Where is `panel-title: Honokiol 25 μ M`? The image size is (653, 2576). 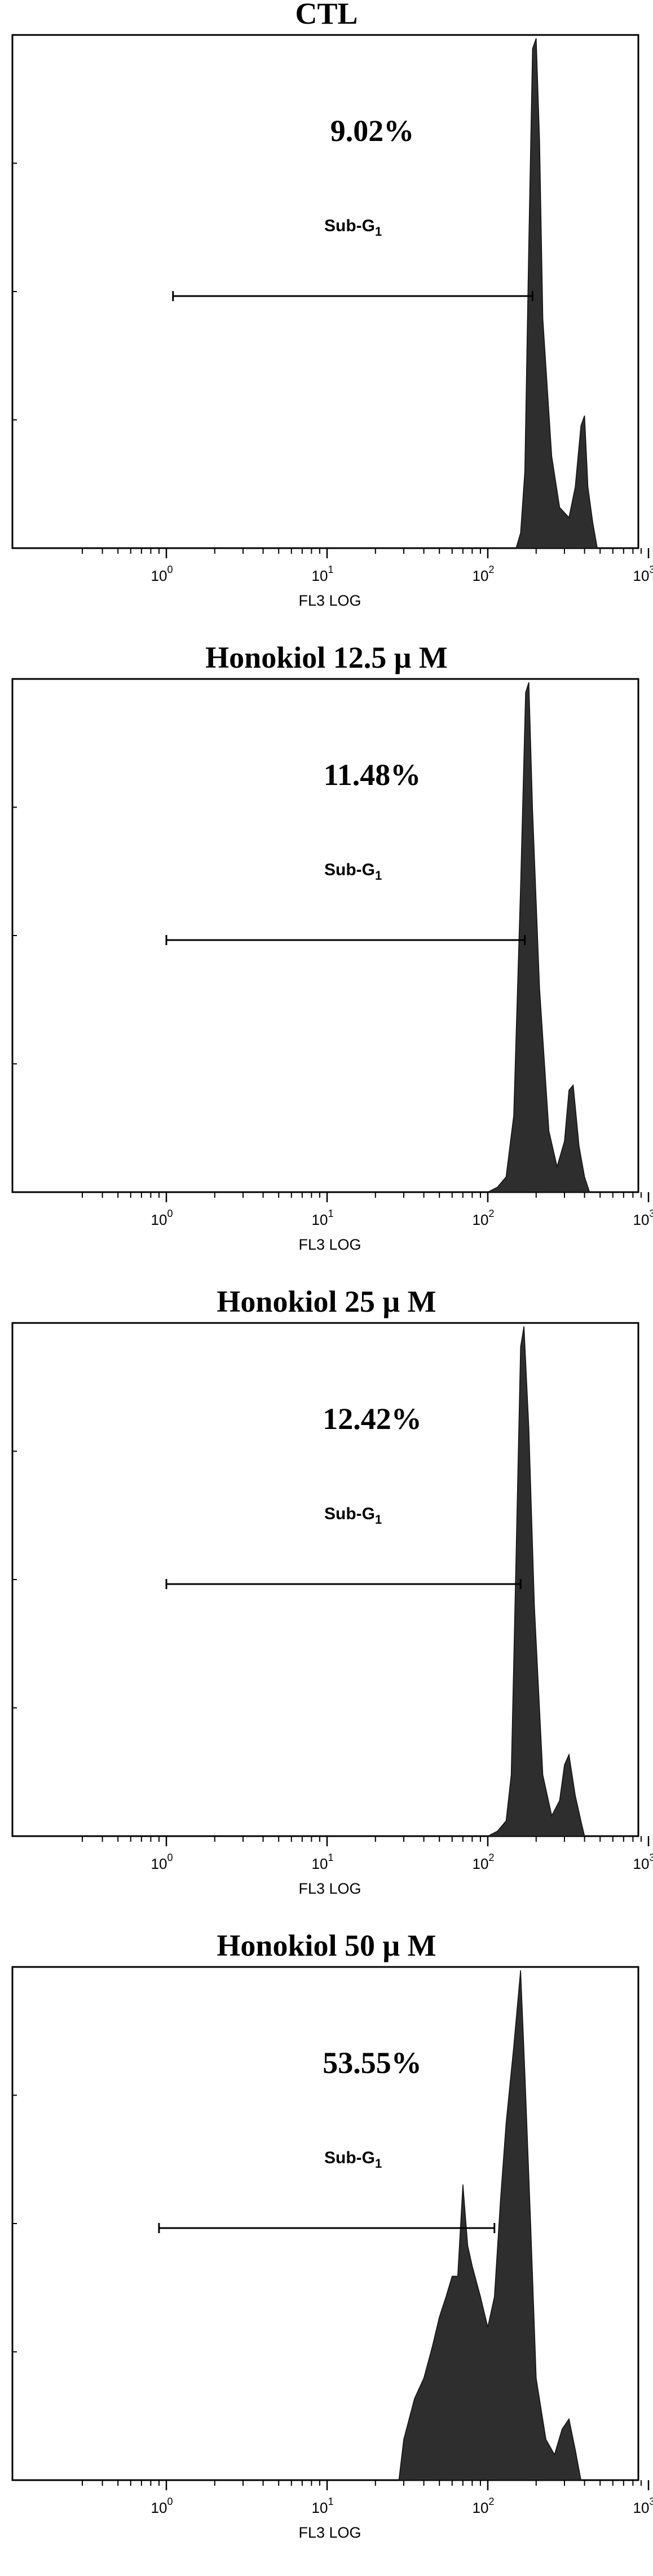 panel-title: Honokiol 25 μ M is located at coordinates (326, 1301).